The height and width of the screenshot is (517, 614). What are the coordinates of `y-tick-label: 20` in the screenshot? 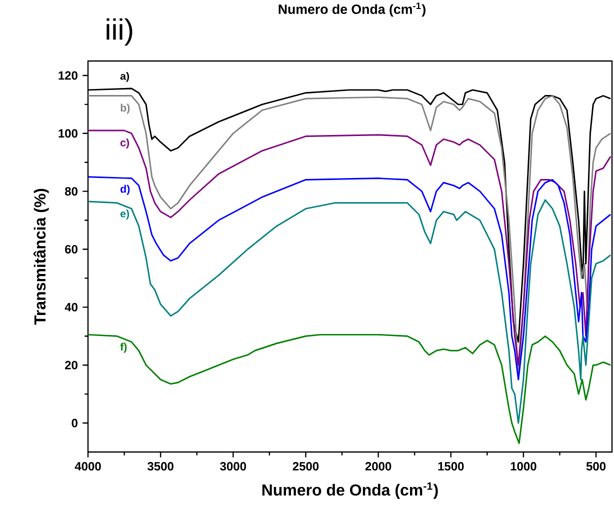 It's located at (71, 365).